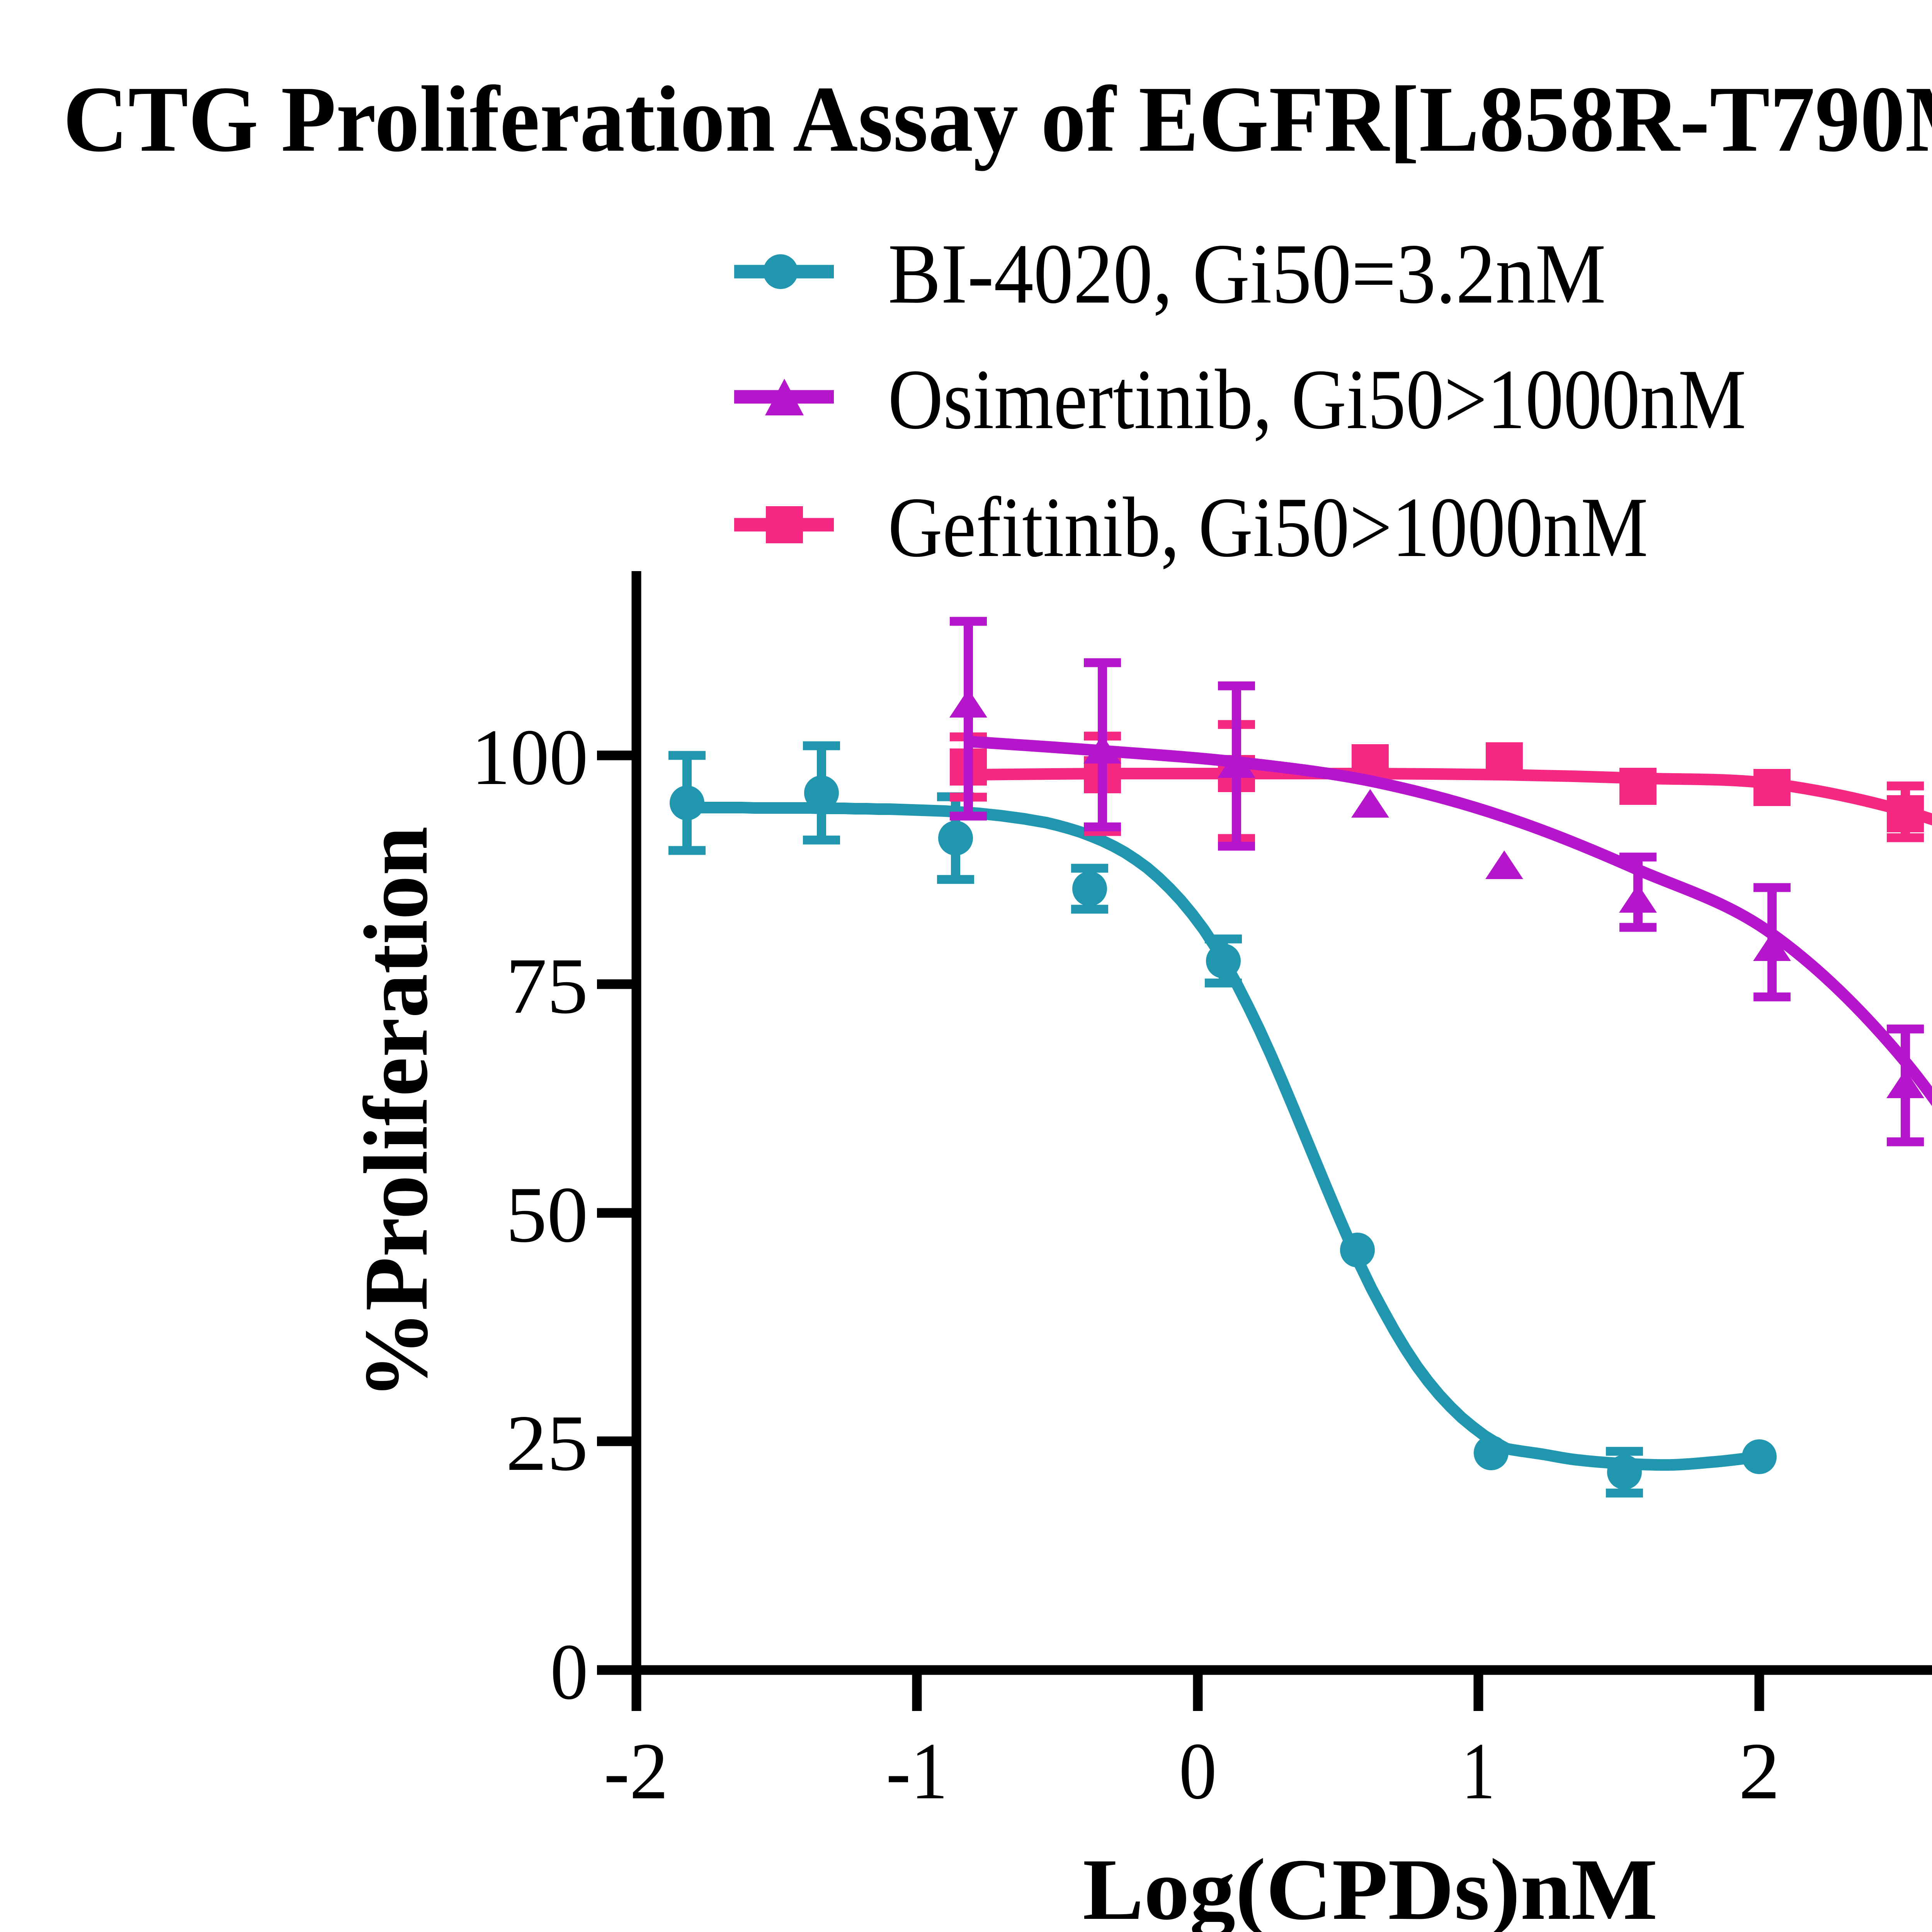 The width and height of the screenshot is (1932, 1932). Describe the element at coordinates (529, 757) in the screenshot. I see `svg-text: 100` at that location.